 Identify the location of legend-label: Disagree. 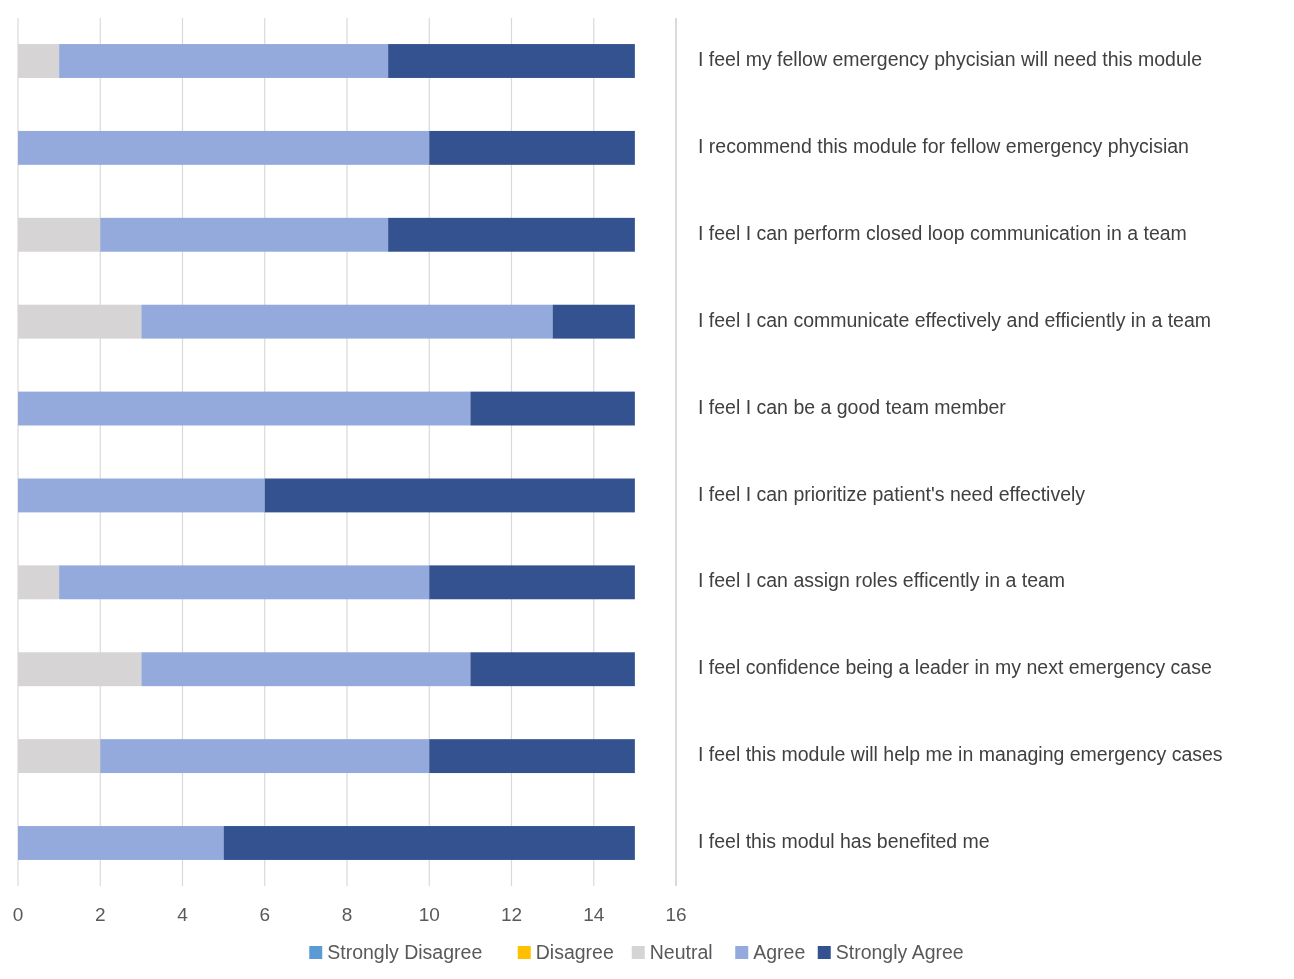
(574, 952).